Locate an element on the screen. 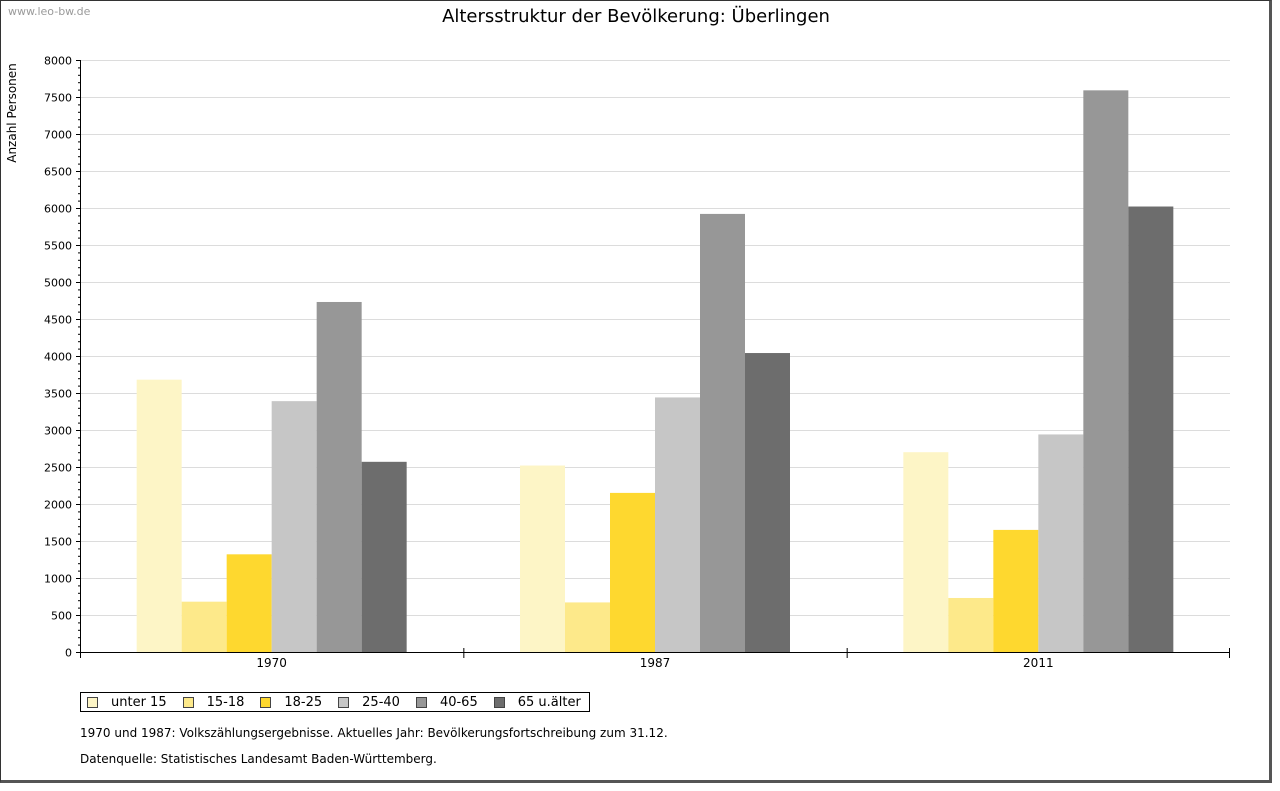  legend-item: 18-25 is located at coordinates (291, 702).